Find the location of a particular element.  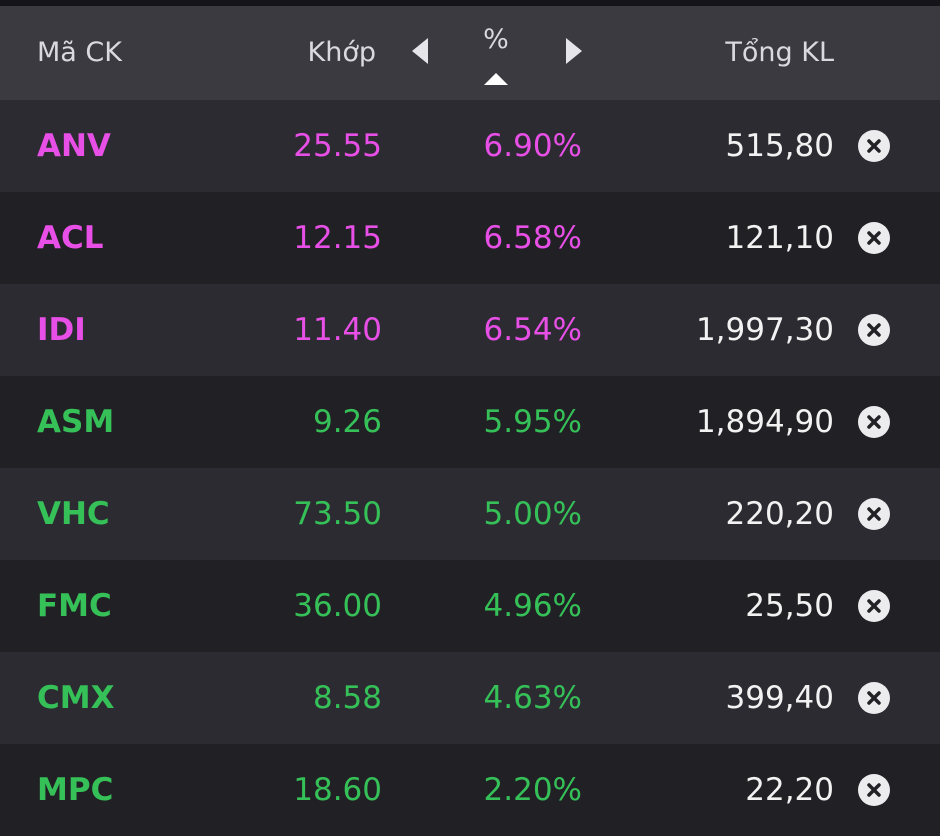

header-total-volume: Tổng KL is located at coordinates (779, 52).